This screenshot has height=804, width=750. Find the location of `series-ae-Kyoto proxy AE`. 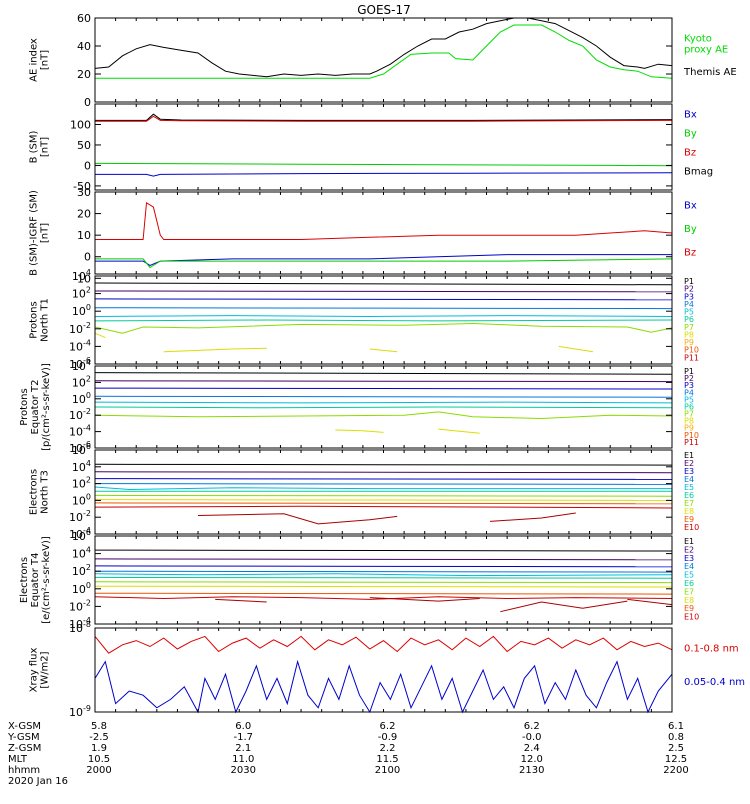

series-ae-Kyoto proxy AE is located at coordinates (384, 51).